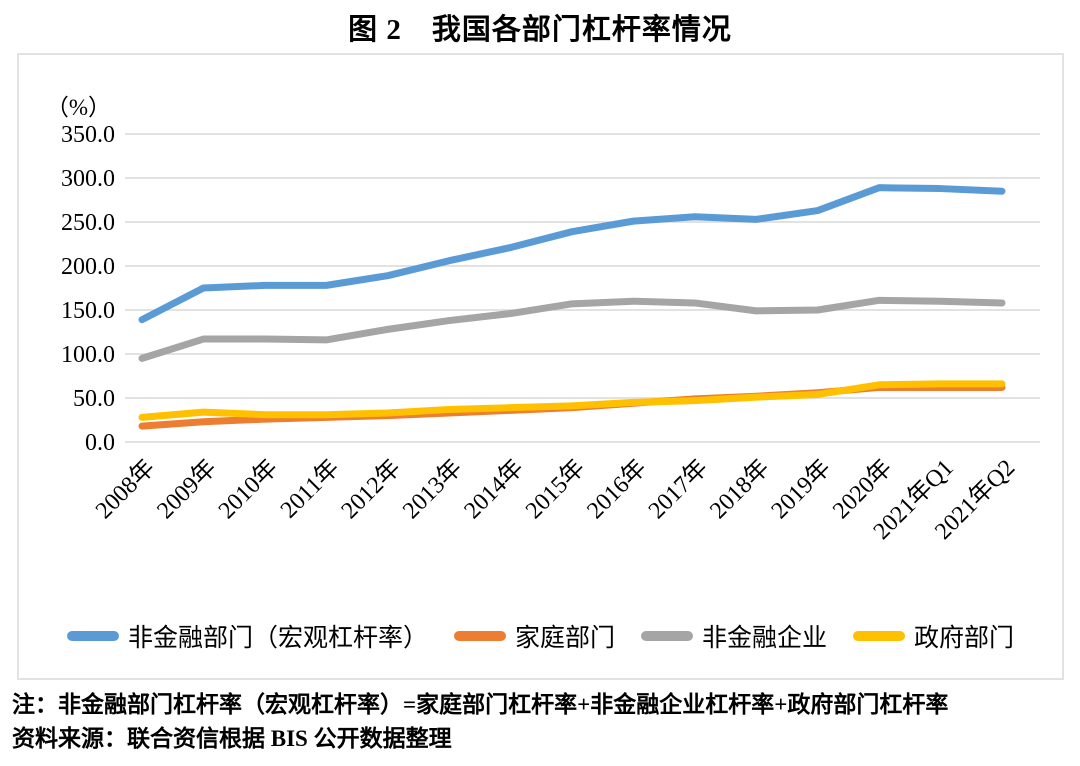 Image resolution: width=1080 pixels, height=766 pixels. Describe the element at coordinates (94, 399) in the screenshot. I see `y-tick-label: 50.0` at that location.